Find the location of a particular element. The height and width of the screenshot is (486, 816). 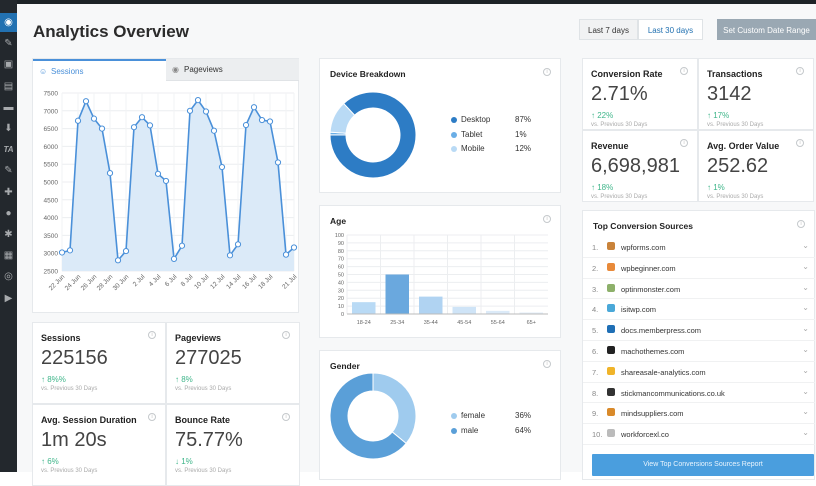

legend-label: Tablet is located at coordinates (472, 134).